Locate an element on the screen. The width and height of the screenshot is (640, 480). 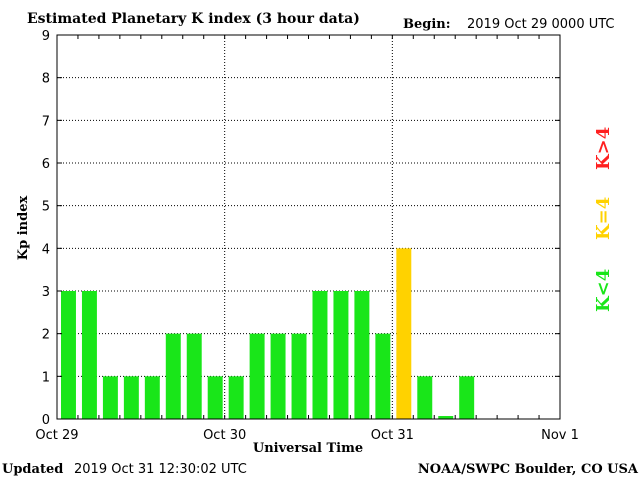
updated-value: 2019 Oct 31 12:30:02 UTC is located at coordinates (160, 469).